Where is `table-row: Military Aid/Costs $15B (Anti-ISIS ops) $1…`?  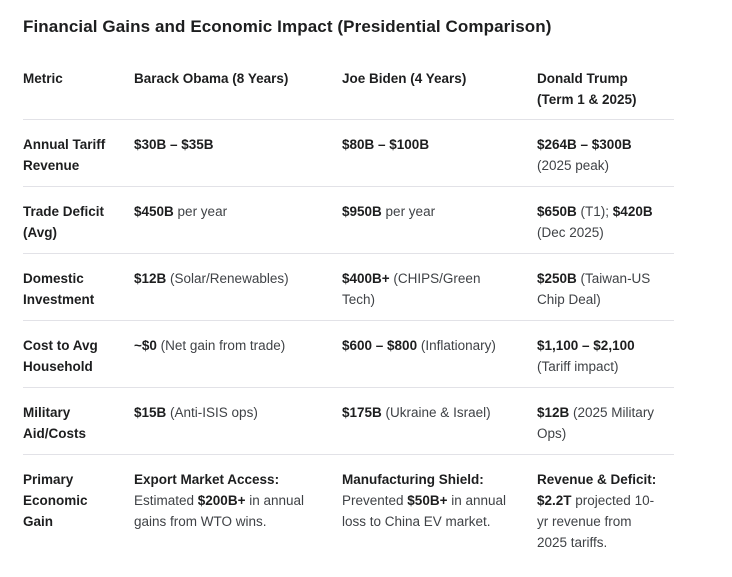 table-row: Military Aid/Costs $15B (Anti-ISIS ops) $1… is located at coordinates (348, 421).